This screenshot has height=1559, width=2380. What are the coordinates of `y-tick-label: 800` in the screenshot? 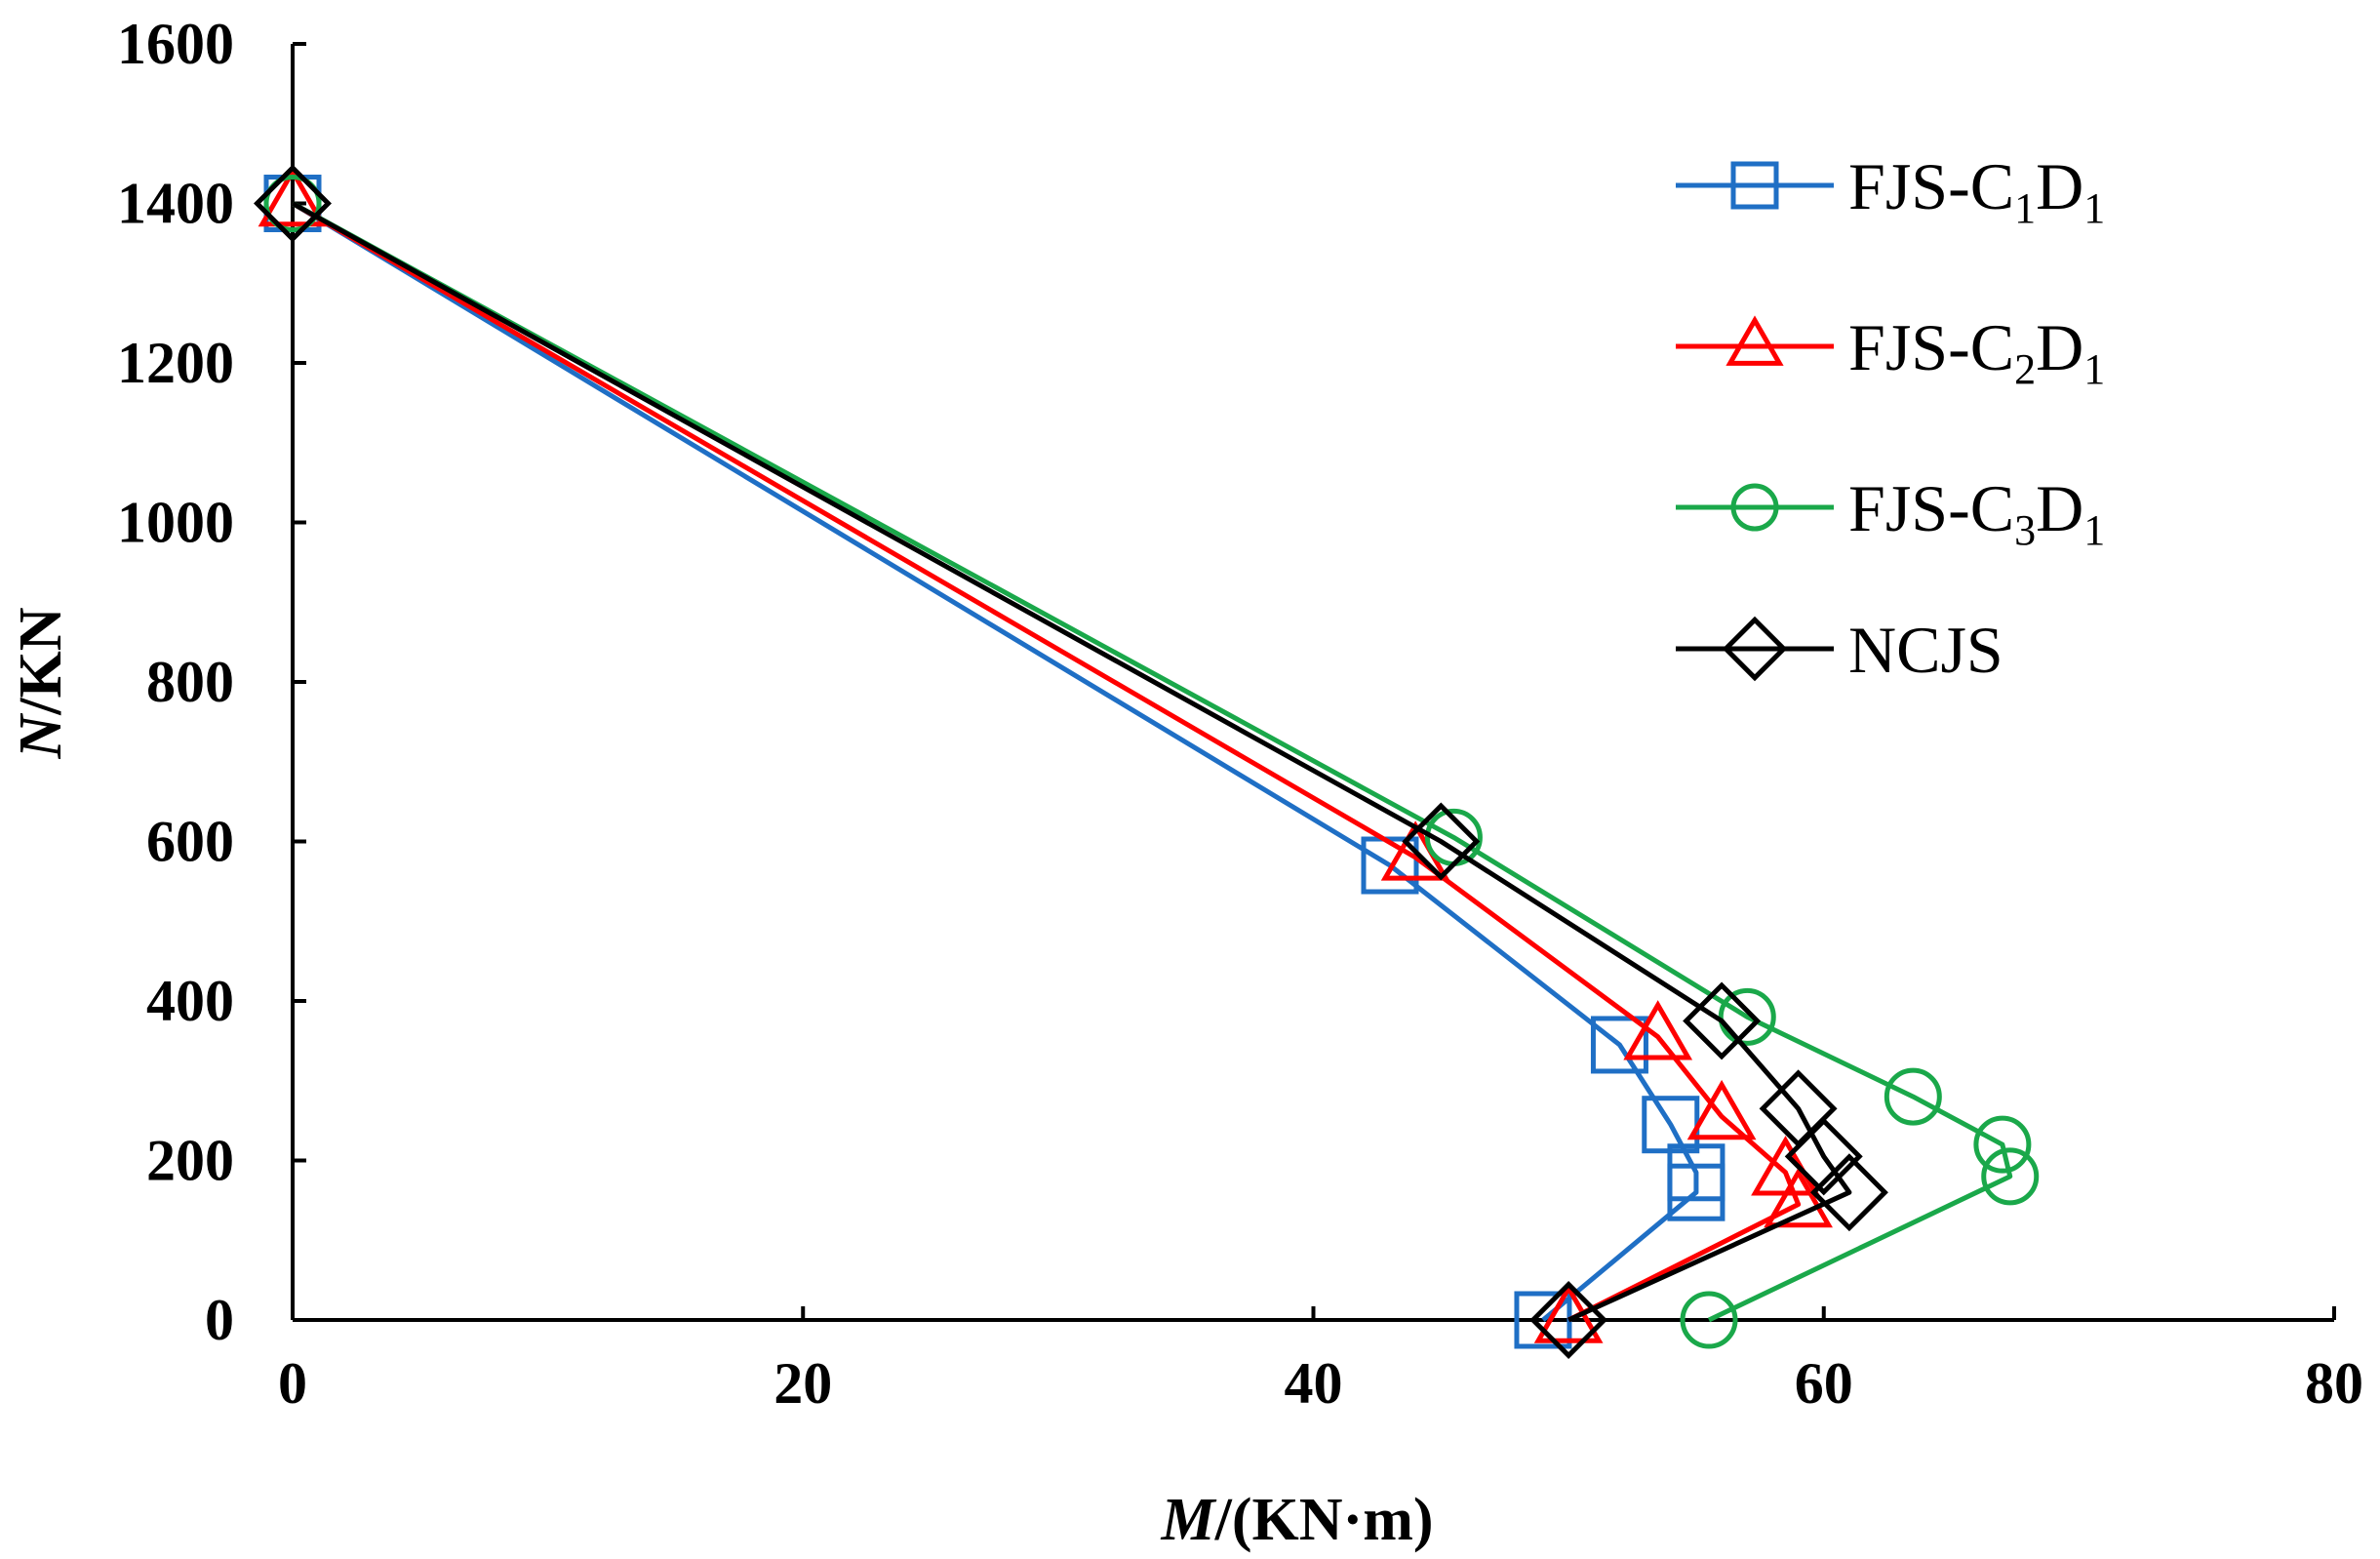 It's located at (190, 682).